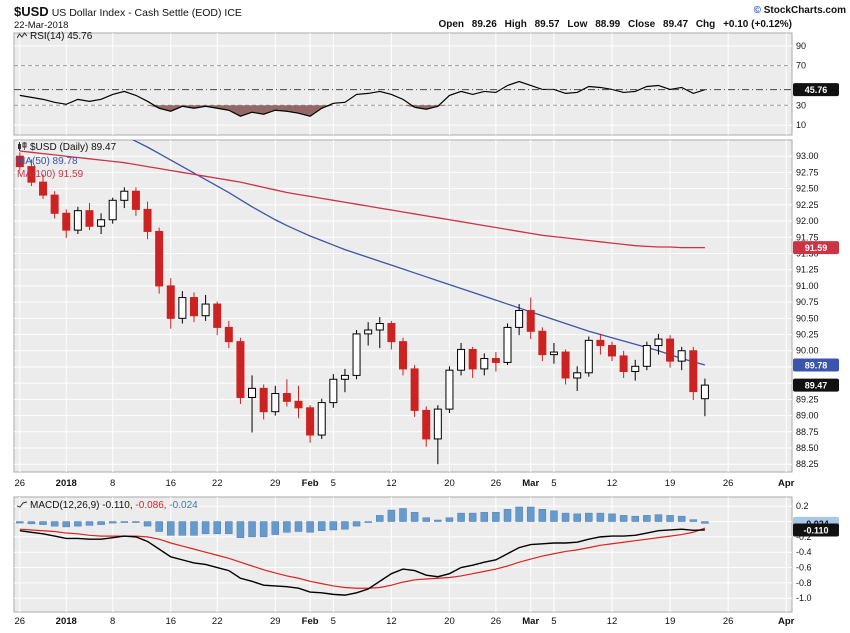  What do you see at coordinates (800, 10) in the screenshot?
I see `copyright-link: © StockCharts.com` at bounding box center [800, 10].